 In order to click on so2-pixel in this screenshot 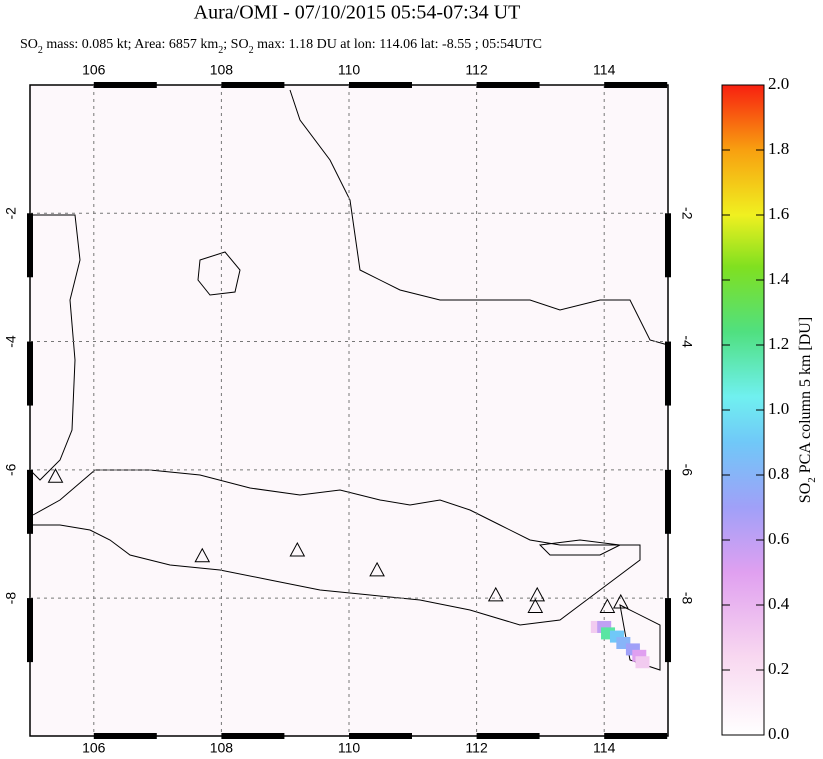, I will do `click(642, 662)`.